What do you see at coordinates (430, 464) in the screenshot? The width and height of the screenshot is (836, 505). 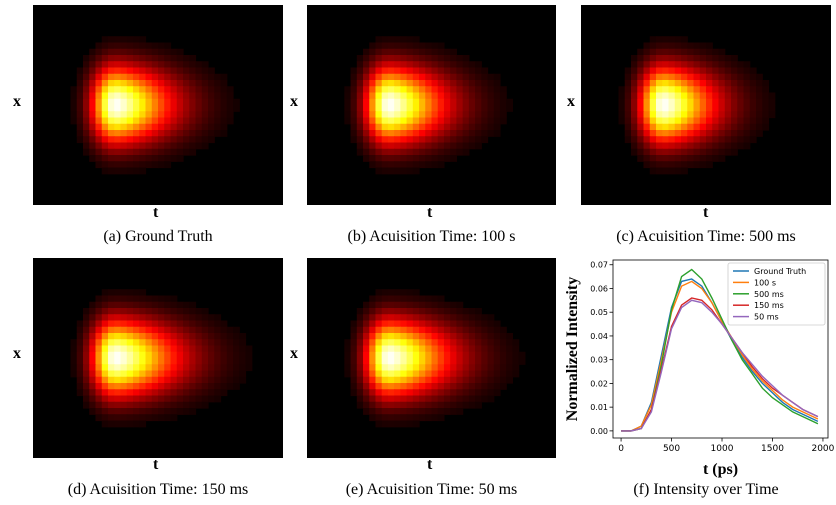 I see `t-axis-label-e: t` at bounding box center [430, 464].